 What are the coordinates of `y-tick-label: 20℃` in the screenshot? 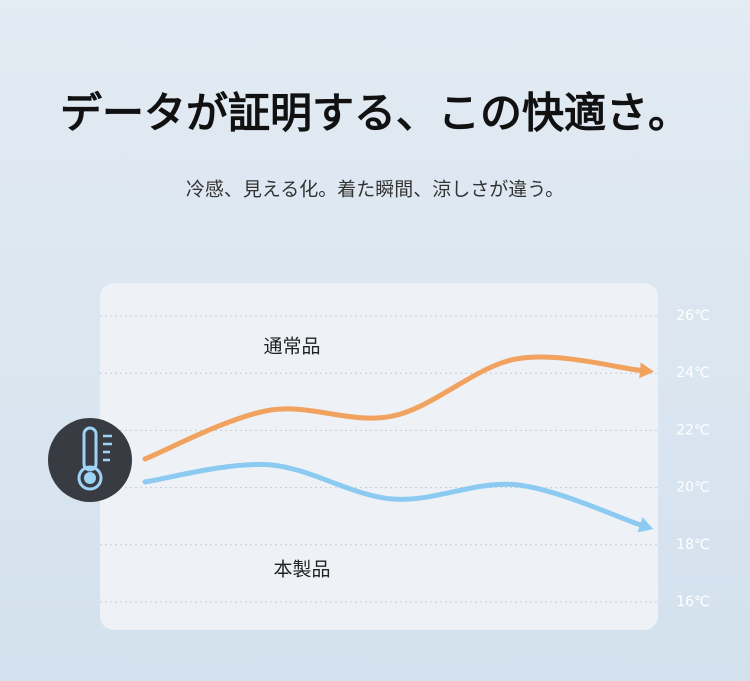 It's located at (693, 488).